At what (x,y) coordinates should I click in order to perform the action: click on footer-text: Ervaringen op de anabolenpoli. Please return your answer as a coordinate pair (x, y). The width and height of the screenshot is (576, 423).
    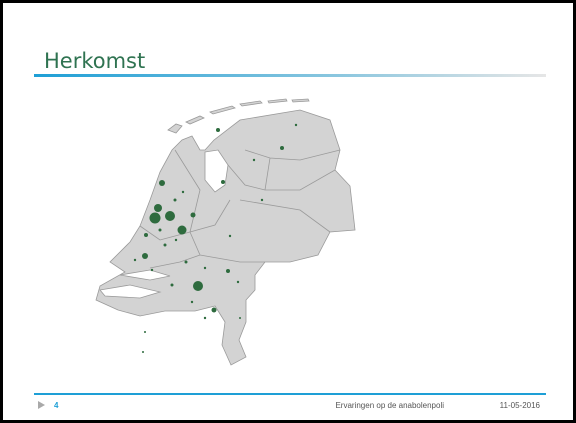
    Looking at the image, I should click on (389, 405).